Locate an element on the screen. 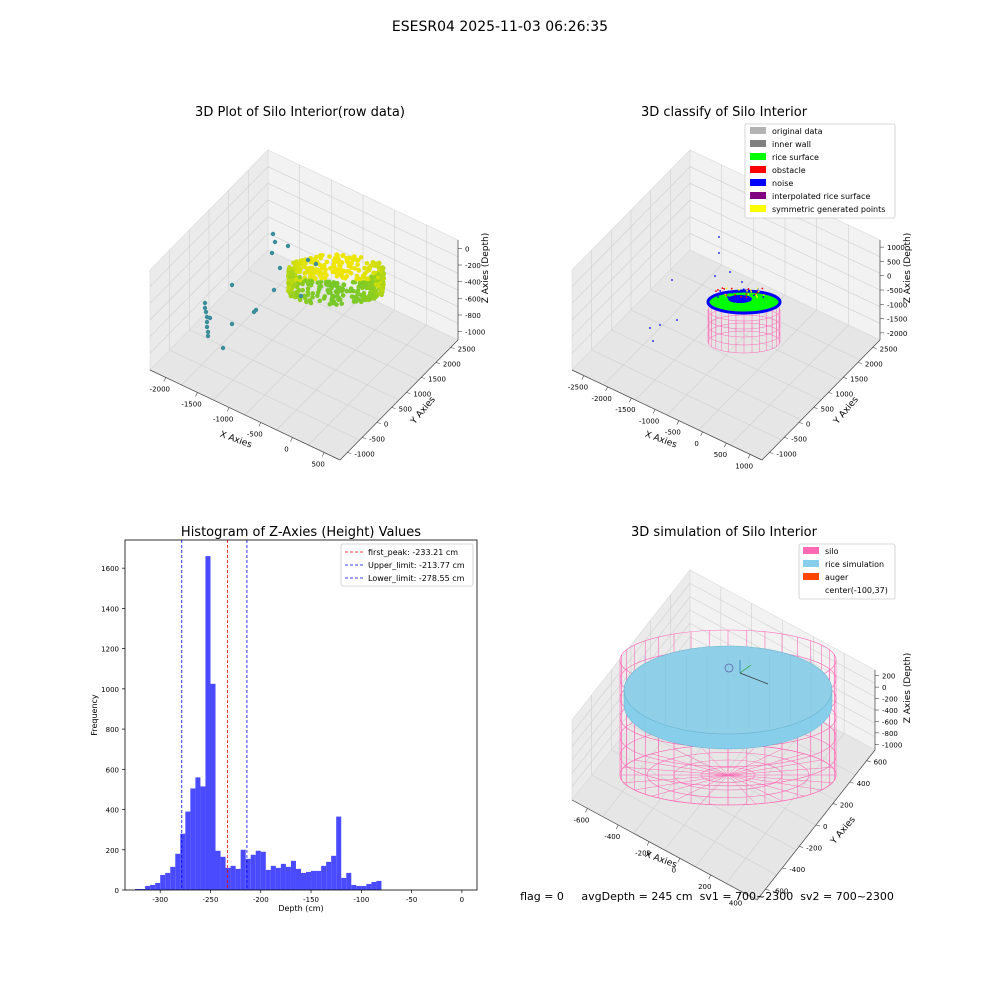 The height and width of the screenshot is (1000, 1000). classify-points is located at coordinates (715, 295).